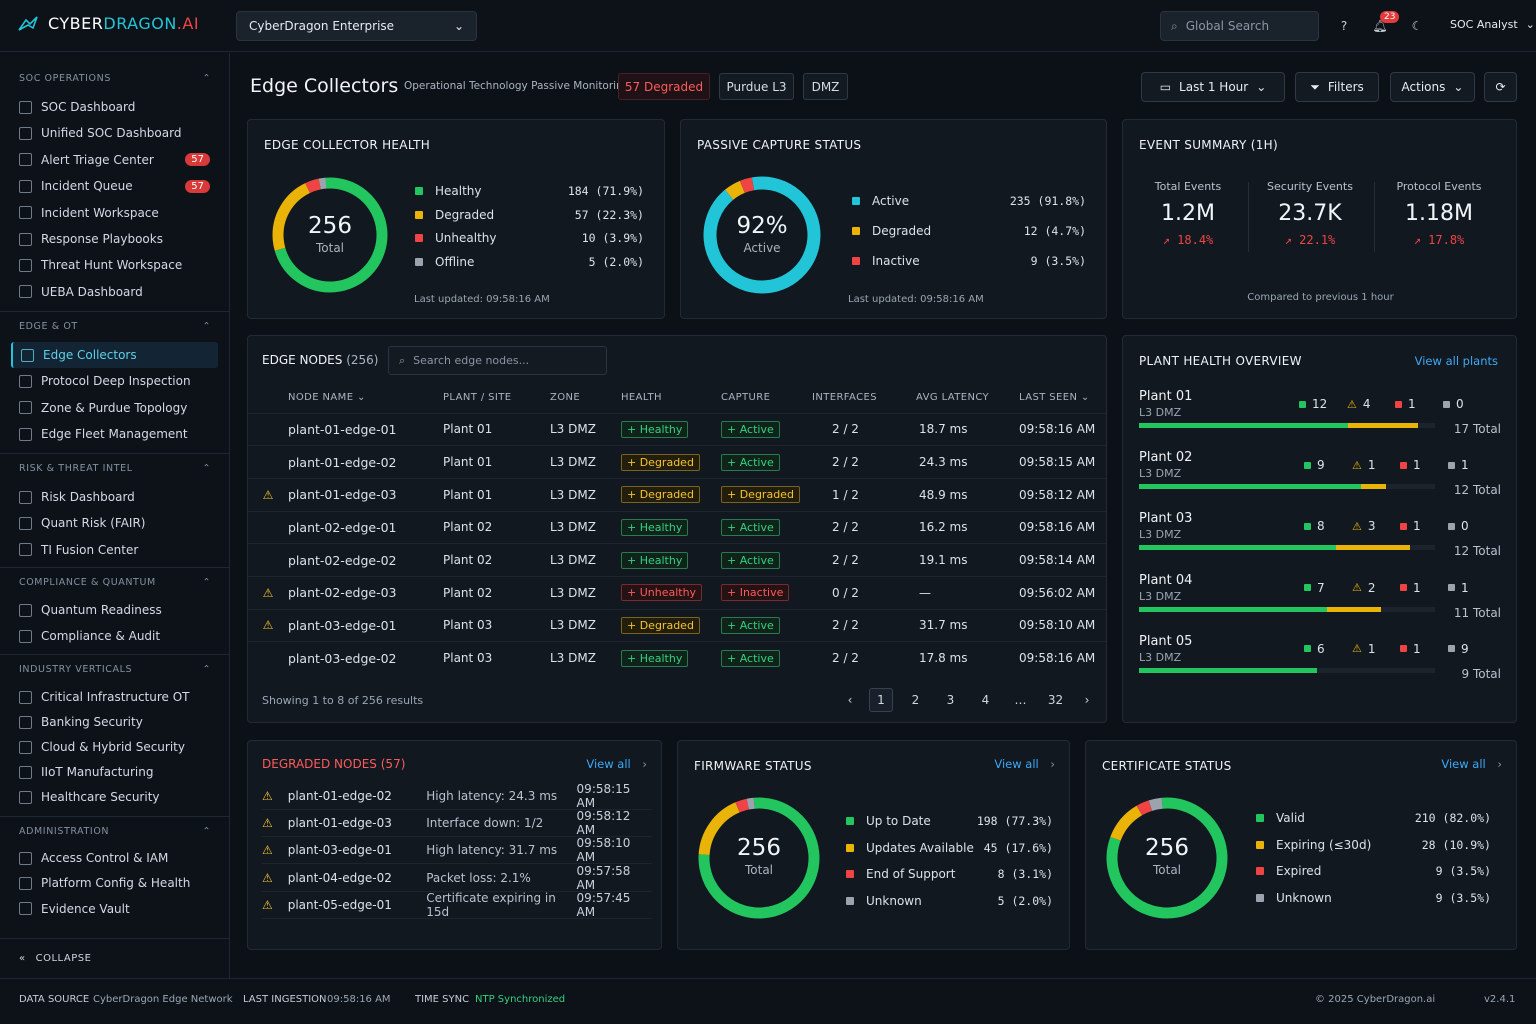  I want to click on sidebar-section-header: INDUSTRY VERTICALS, so click(76, 669).